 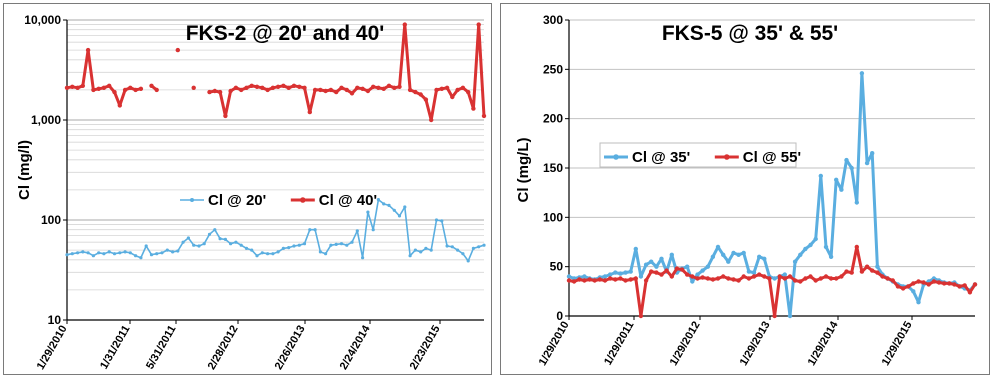 I want to click on y-tick-label: 10,000, so click(x=42, y=20).